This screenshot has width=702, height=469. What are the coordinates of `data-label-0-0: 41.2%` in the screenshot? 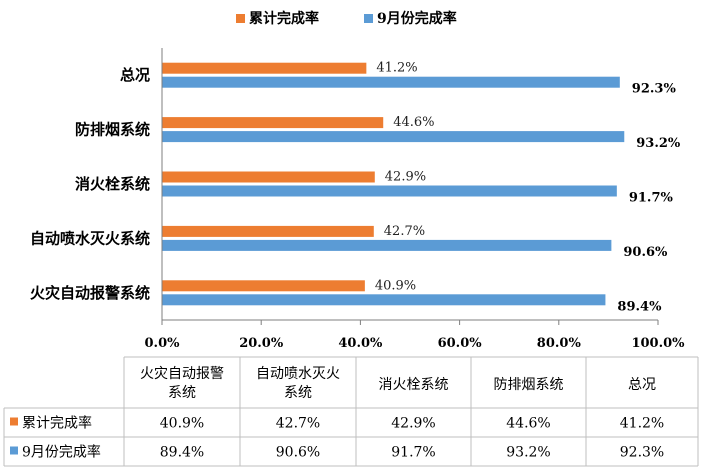 It's located at (396, 68).